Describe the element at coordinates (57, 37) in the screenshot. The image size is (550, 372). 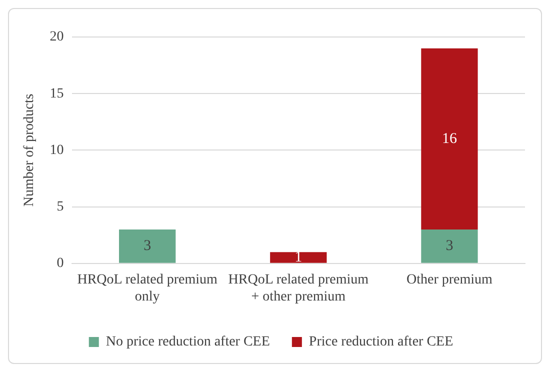
I see `y-tick-label: 20` at that location.